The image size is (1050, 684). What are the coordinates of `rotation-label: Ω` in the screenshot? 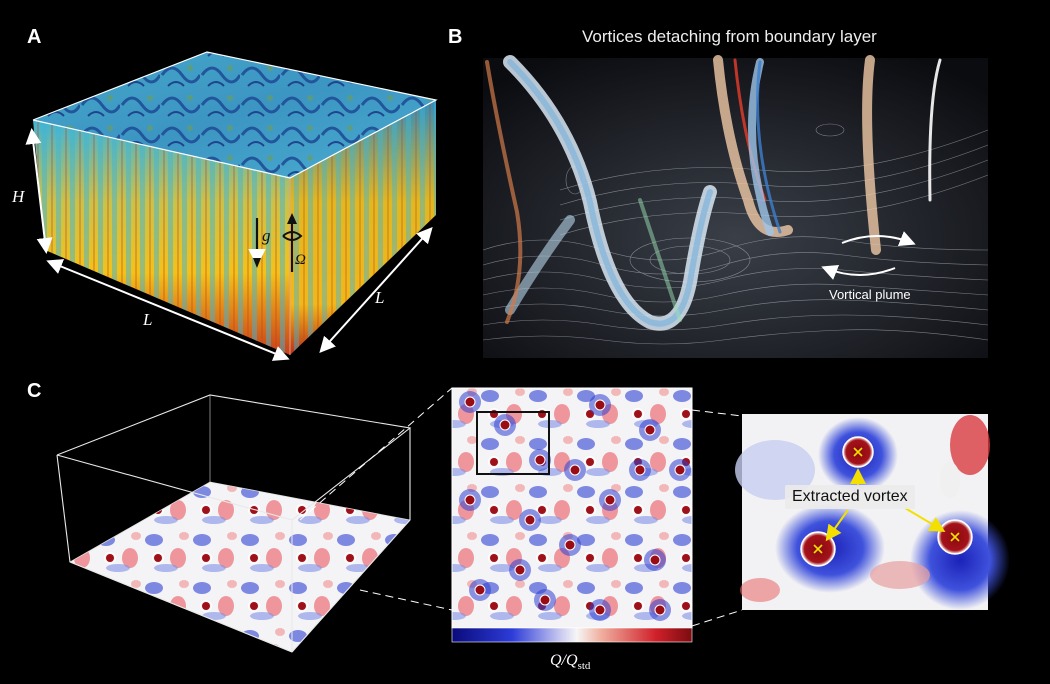 It's located at (300, 260).